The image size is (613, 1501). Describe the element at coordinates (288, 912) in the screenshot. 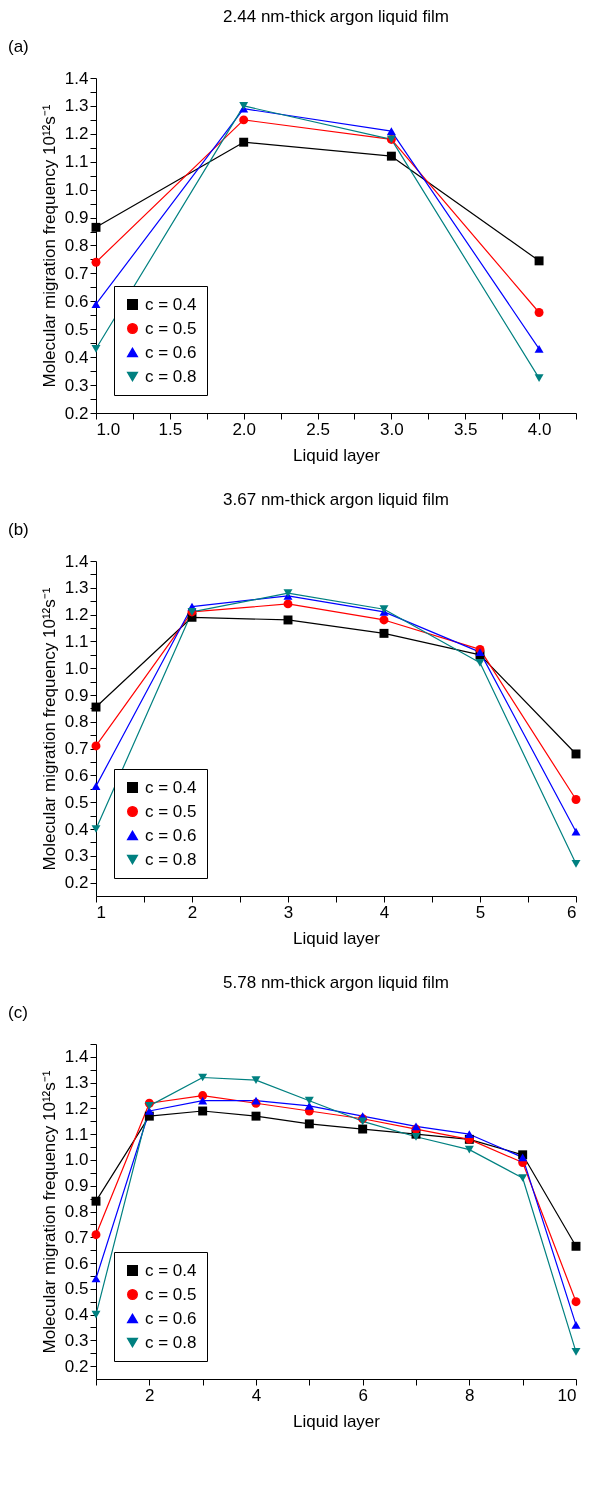

I see `x-tick-label: 3` at that location.